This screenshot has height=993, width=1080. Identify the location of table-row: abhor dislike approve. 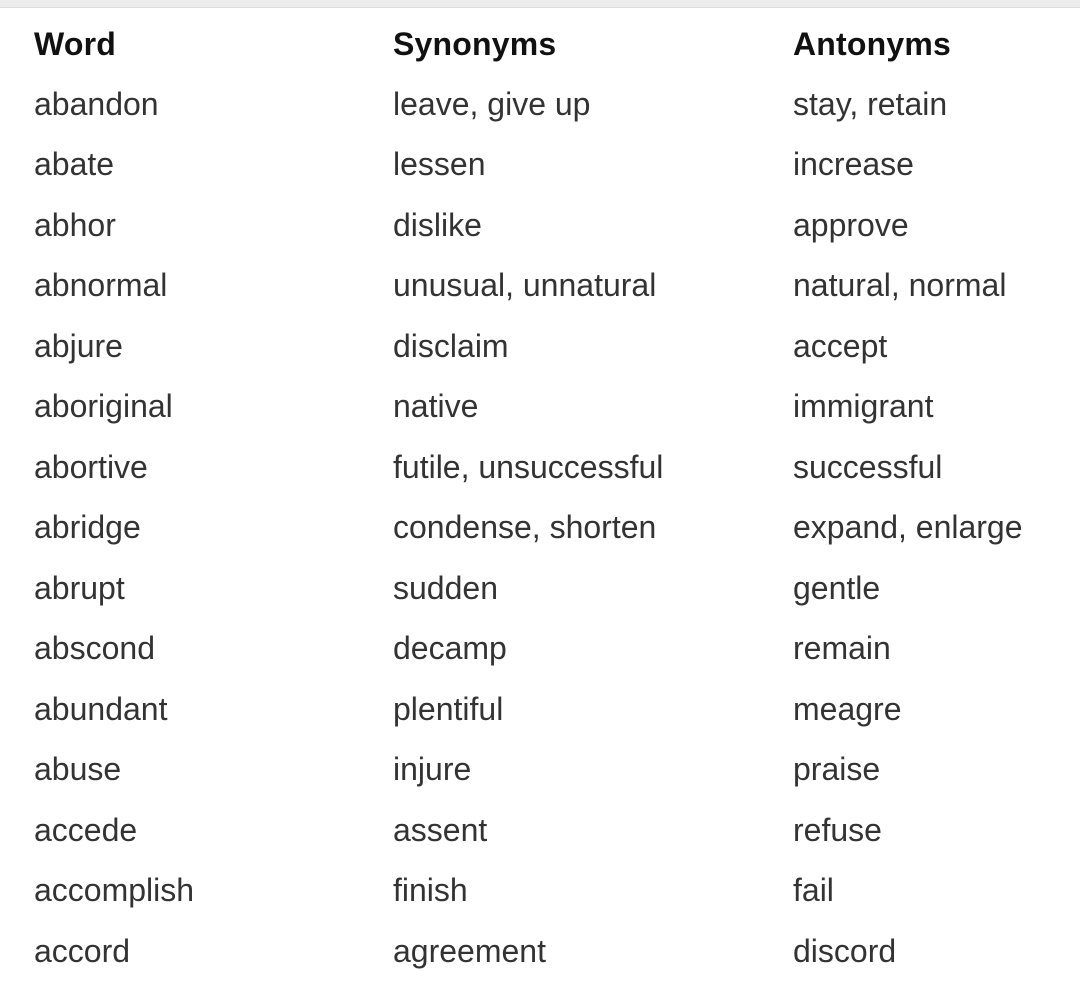
(557, 225).